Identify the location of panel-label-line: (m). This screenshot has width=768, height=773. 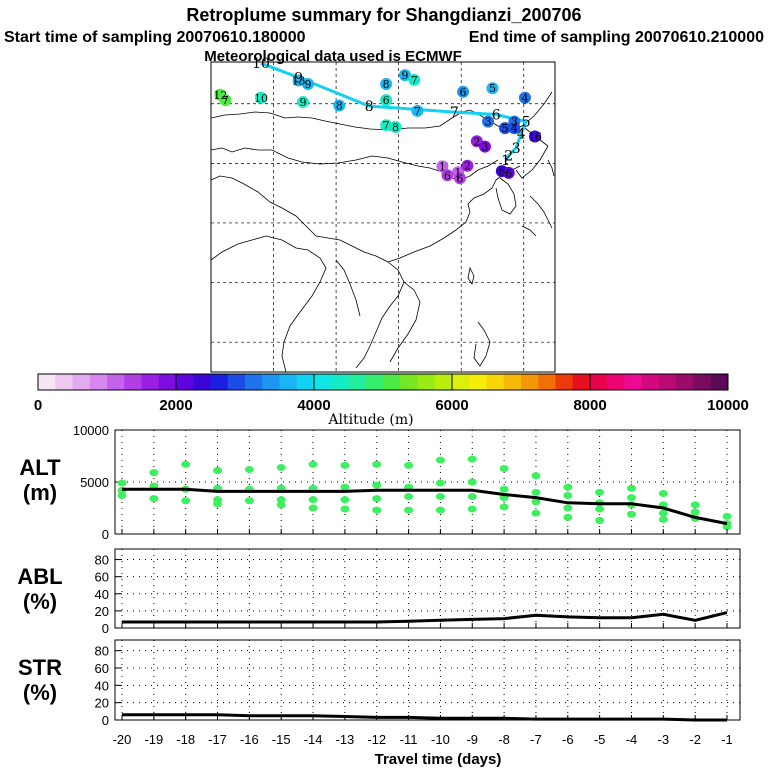
(40, 492).